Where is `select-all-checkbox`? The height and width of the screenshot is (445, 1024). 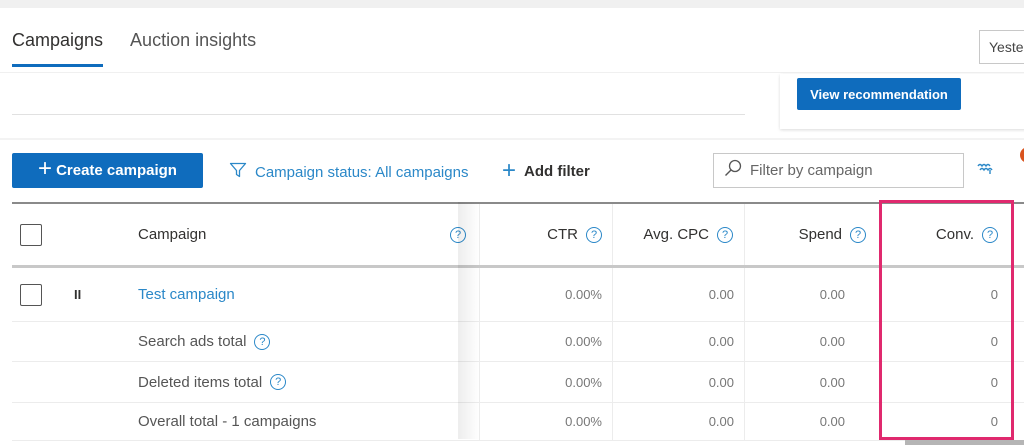
select-all-checkbox is located at coordinates (31, 234).